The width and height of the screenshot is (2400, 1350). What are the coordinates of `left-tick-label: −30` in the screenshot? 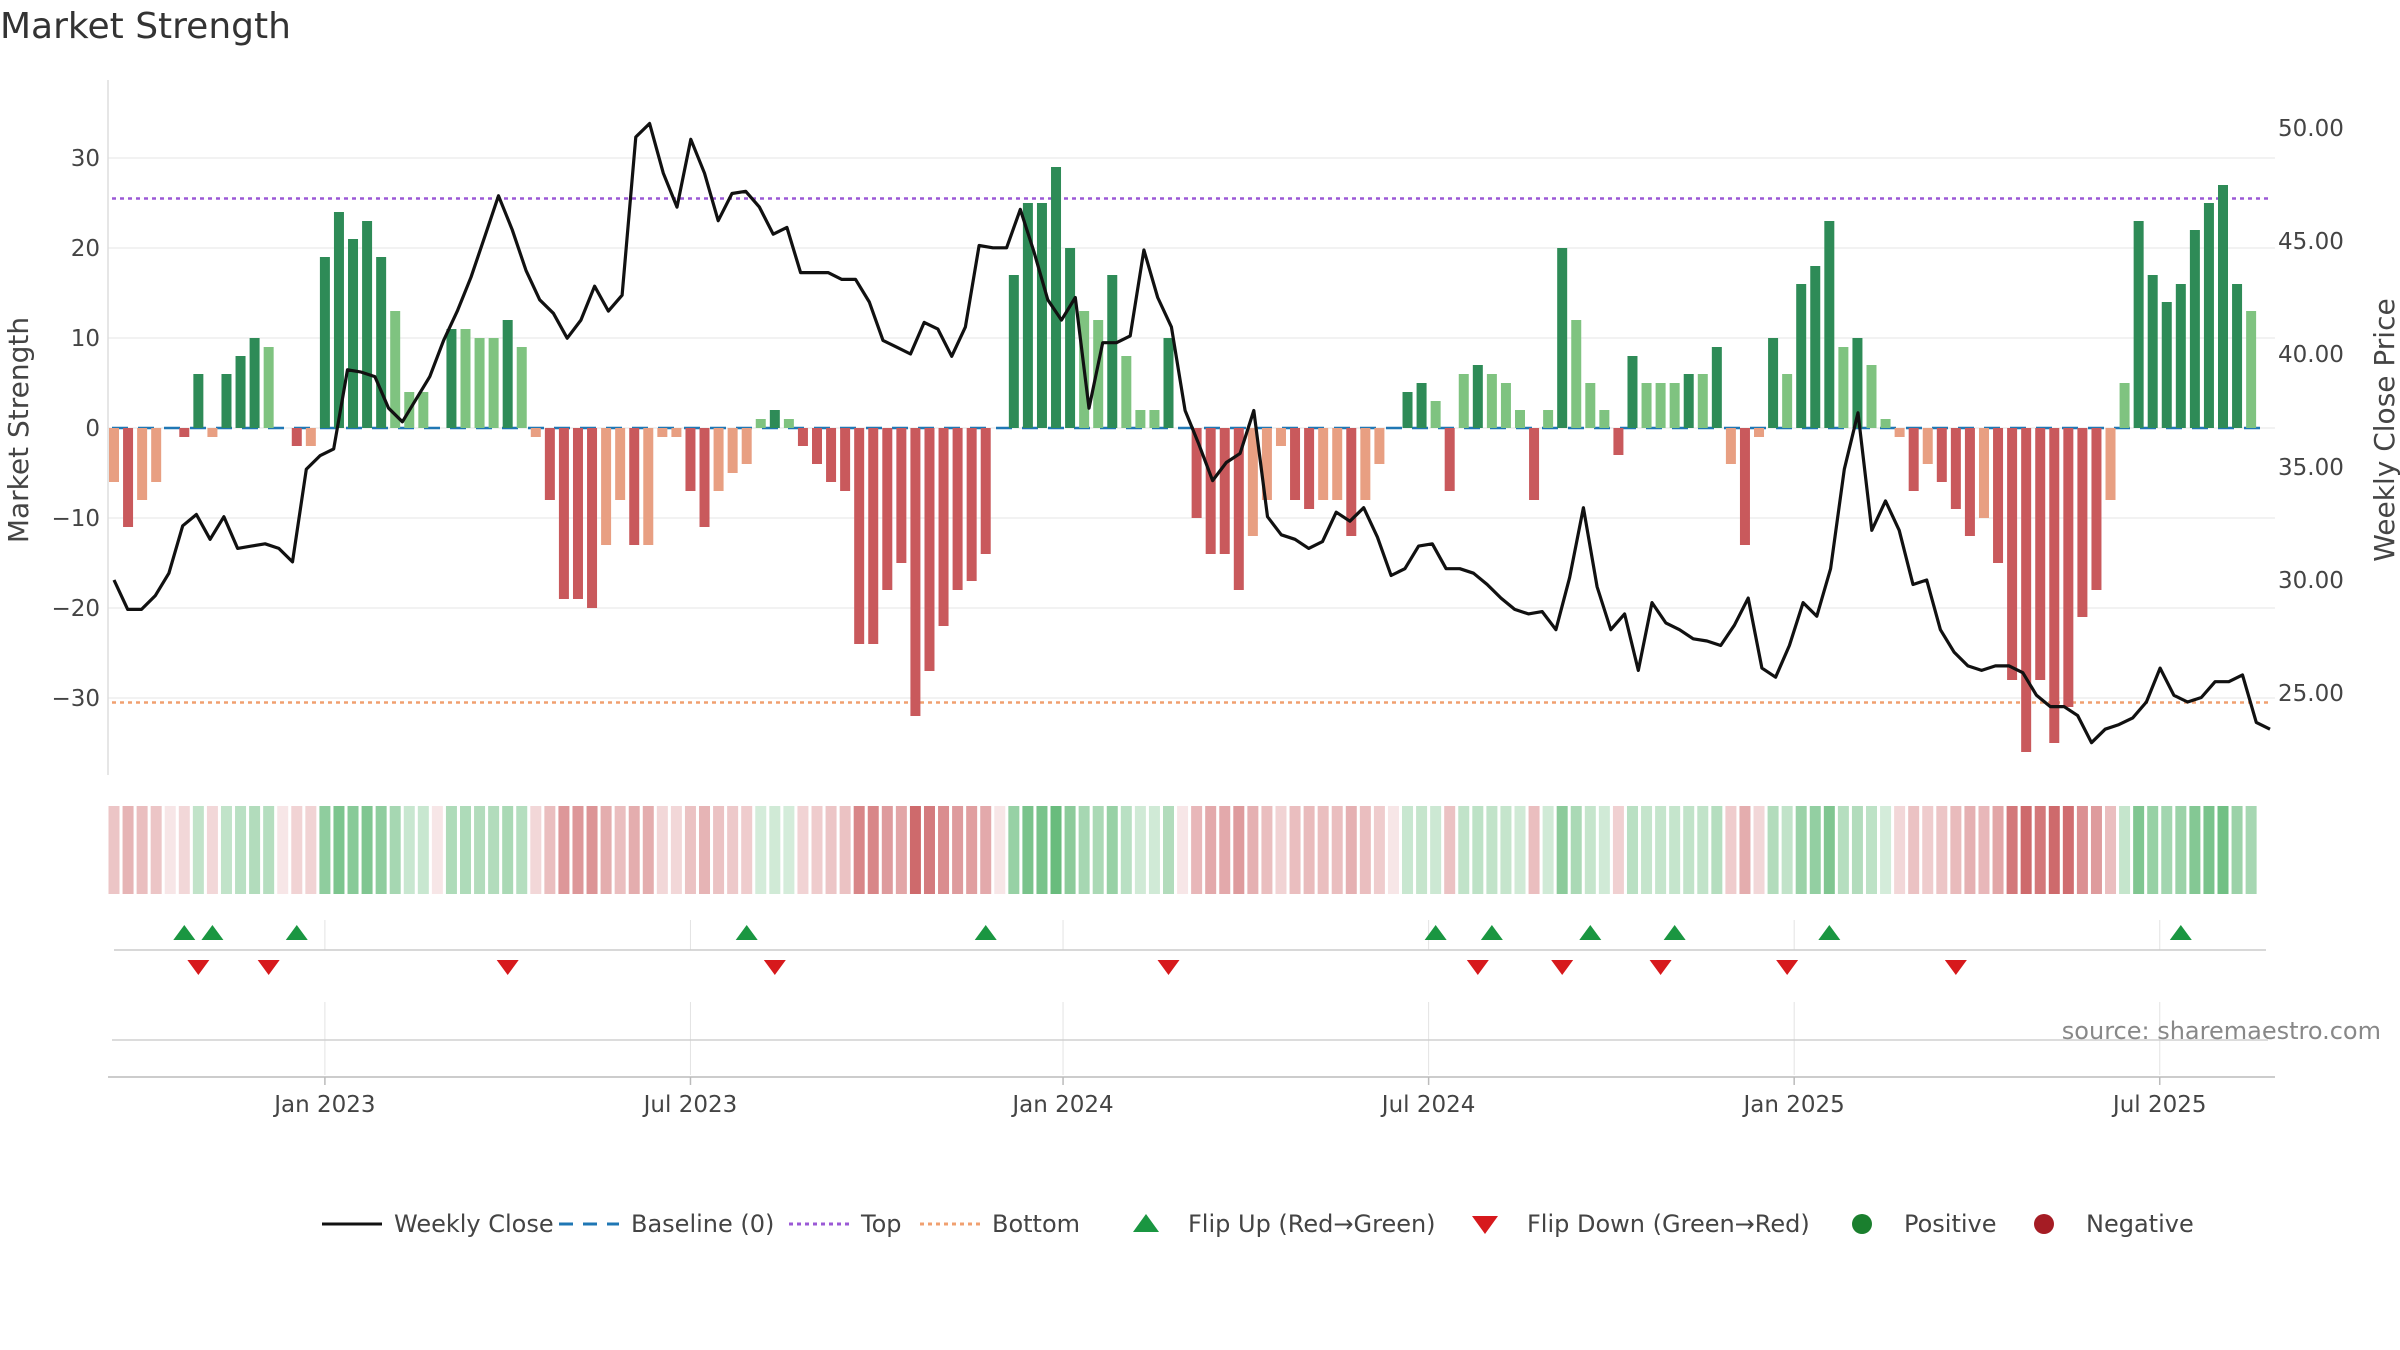 It's located at (75, 699).